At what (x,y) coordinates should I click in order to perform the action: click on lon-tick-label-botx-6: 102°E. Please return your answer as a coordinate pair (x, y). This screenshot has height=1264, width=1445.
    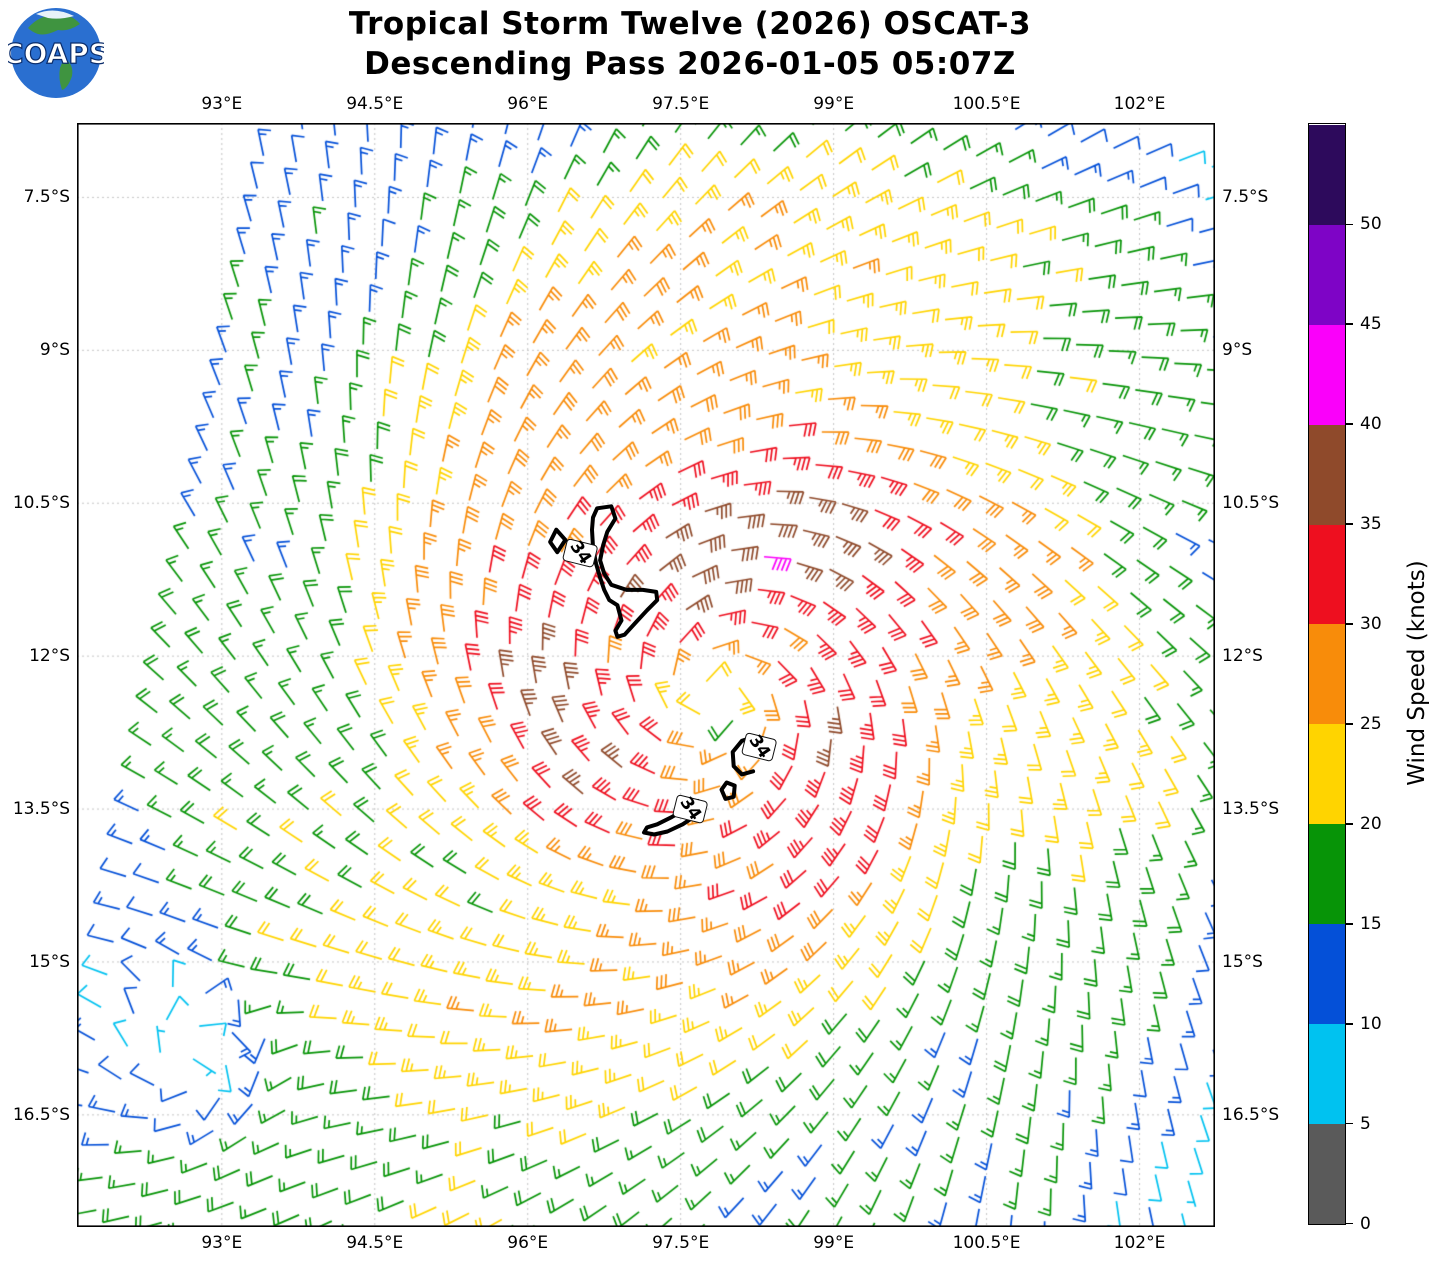
    Looking at the image, I should click on (1139, 1243).